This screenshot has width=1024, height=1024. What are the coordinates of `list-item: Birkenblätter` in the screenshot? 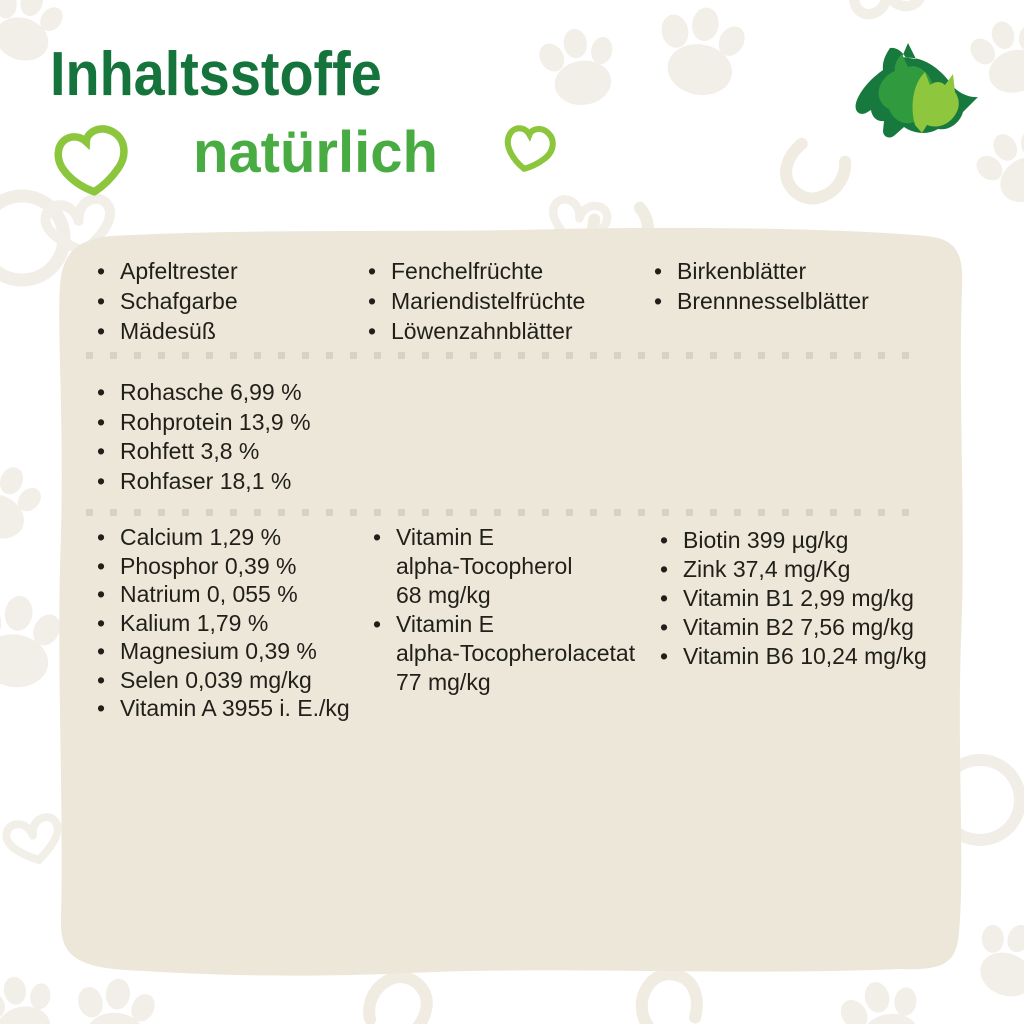 It's located at (761, 271).